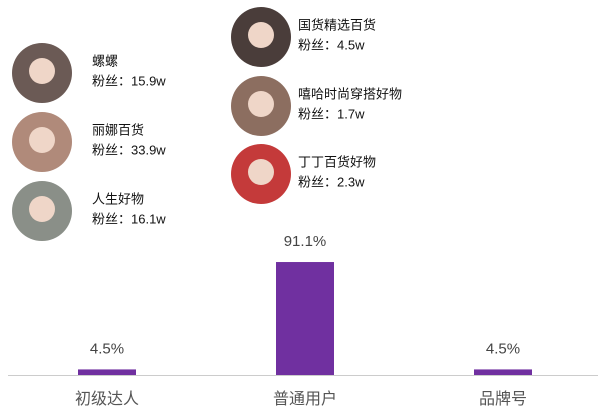 Image resolution: width=598 pixels, height=412 pixels. What do you see at coordinates (331, 181) in the screenshot?
I see `profile-fans: 粉丝：2.3w` at bounding box center [331, 181].